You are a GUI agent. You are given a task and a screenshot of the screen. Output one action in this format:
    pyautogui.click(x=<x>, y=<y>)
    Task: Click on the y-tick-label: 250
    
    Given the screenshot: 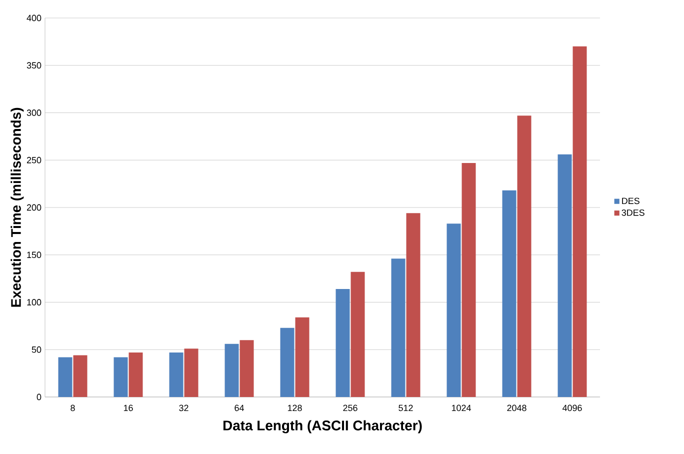 What is the action you would take?
    pyautogui.click(x=34, y=160)
    